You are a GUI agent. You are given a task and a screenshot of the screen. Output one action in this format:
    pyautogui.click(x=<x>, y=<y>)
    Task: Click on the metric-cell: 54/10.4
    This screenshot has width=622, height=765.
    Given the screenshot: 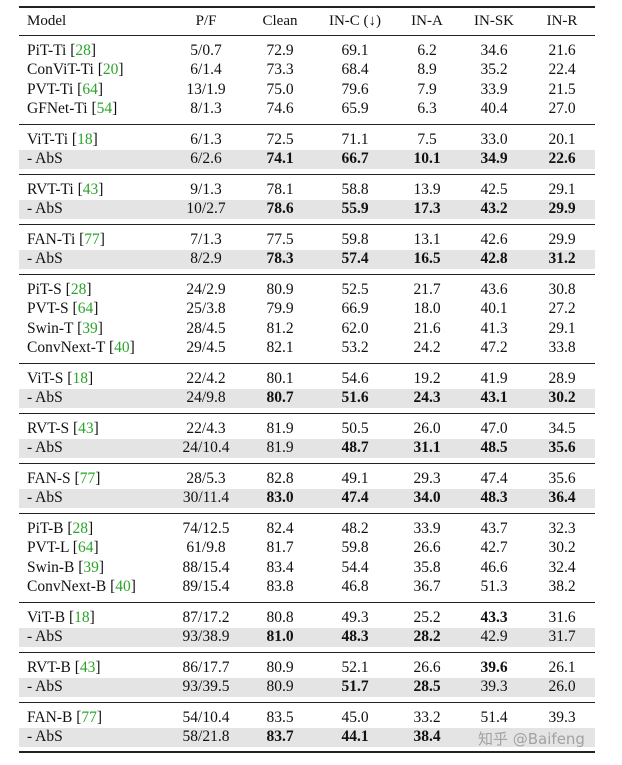 What is the action you would take?
    pyautogui.click(x=206, y=717)
    